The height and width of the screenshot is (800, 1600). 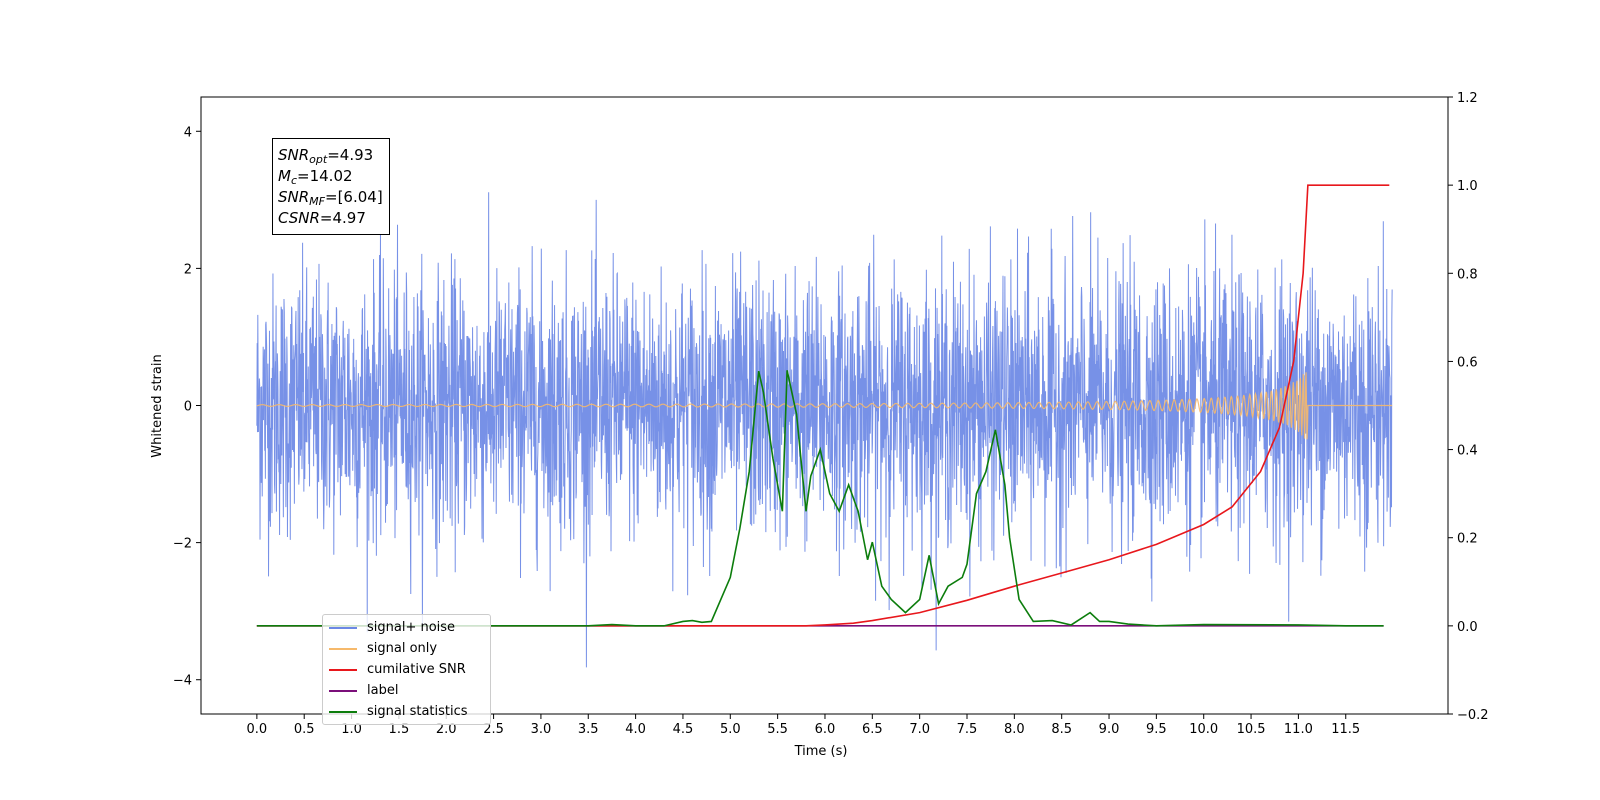 What do you see at coordinates (683, 729) in the screenshot?
I see `x-tick-label: 4.5` at bounding box center [683, 729].